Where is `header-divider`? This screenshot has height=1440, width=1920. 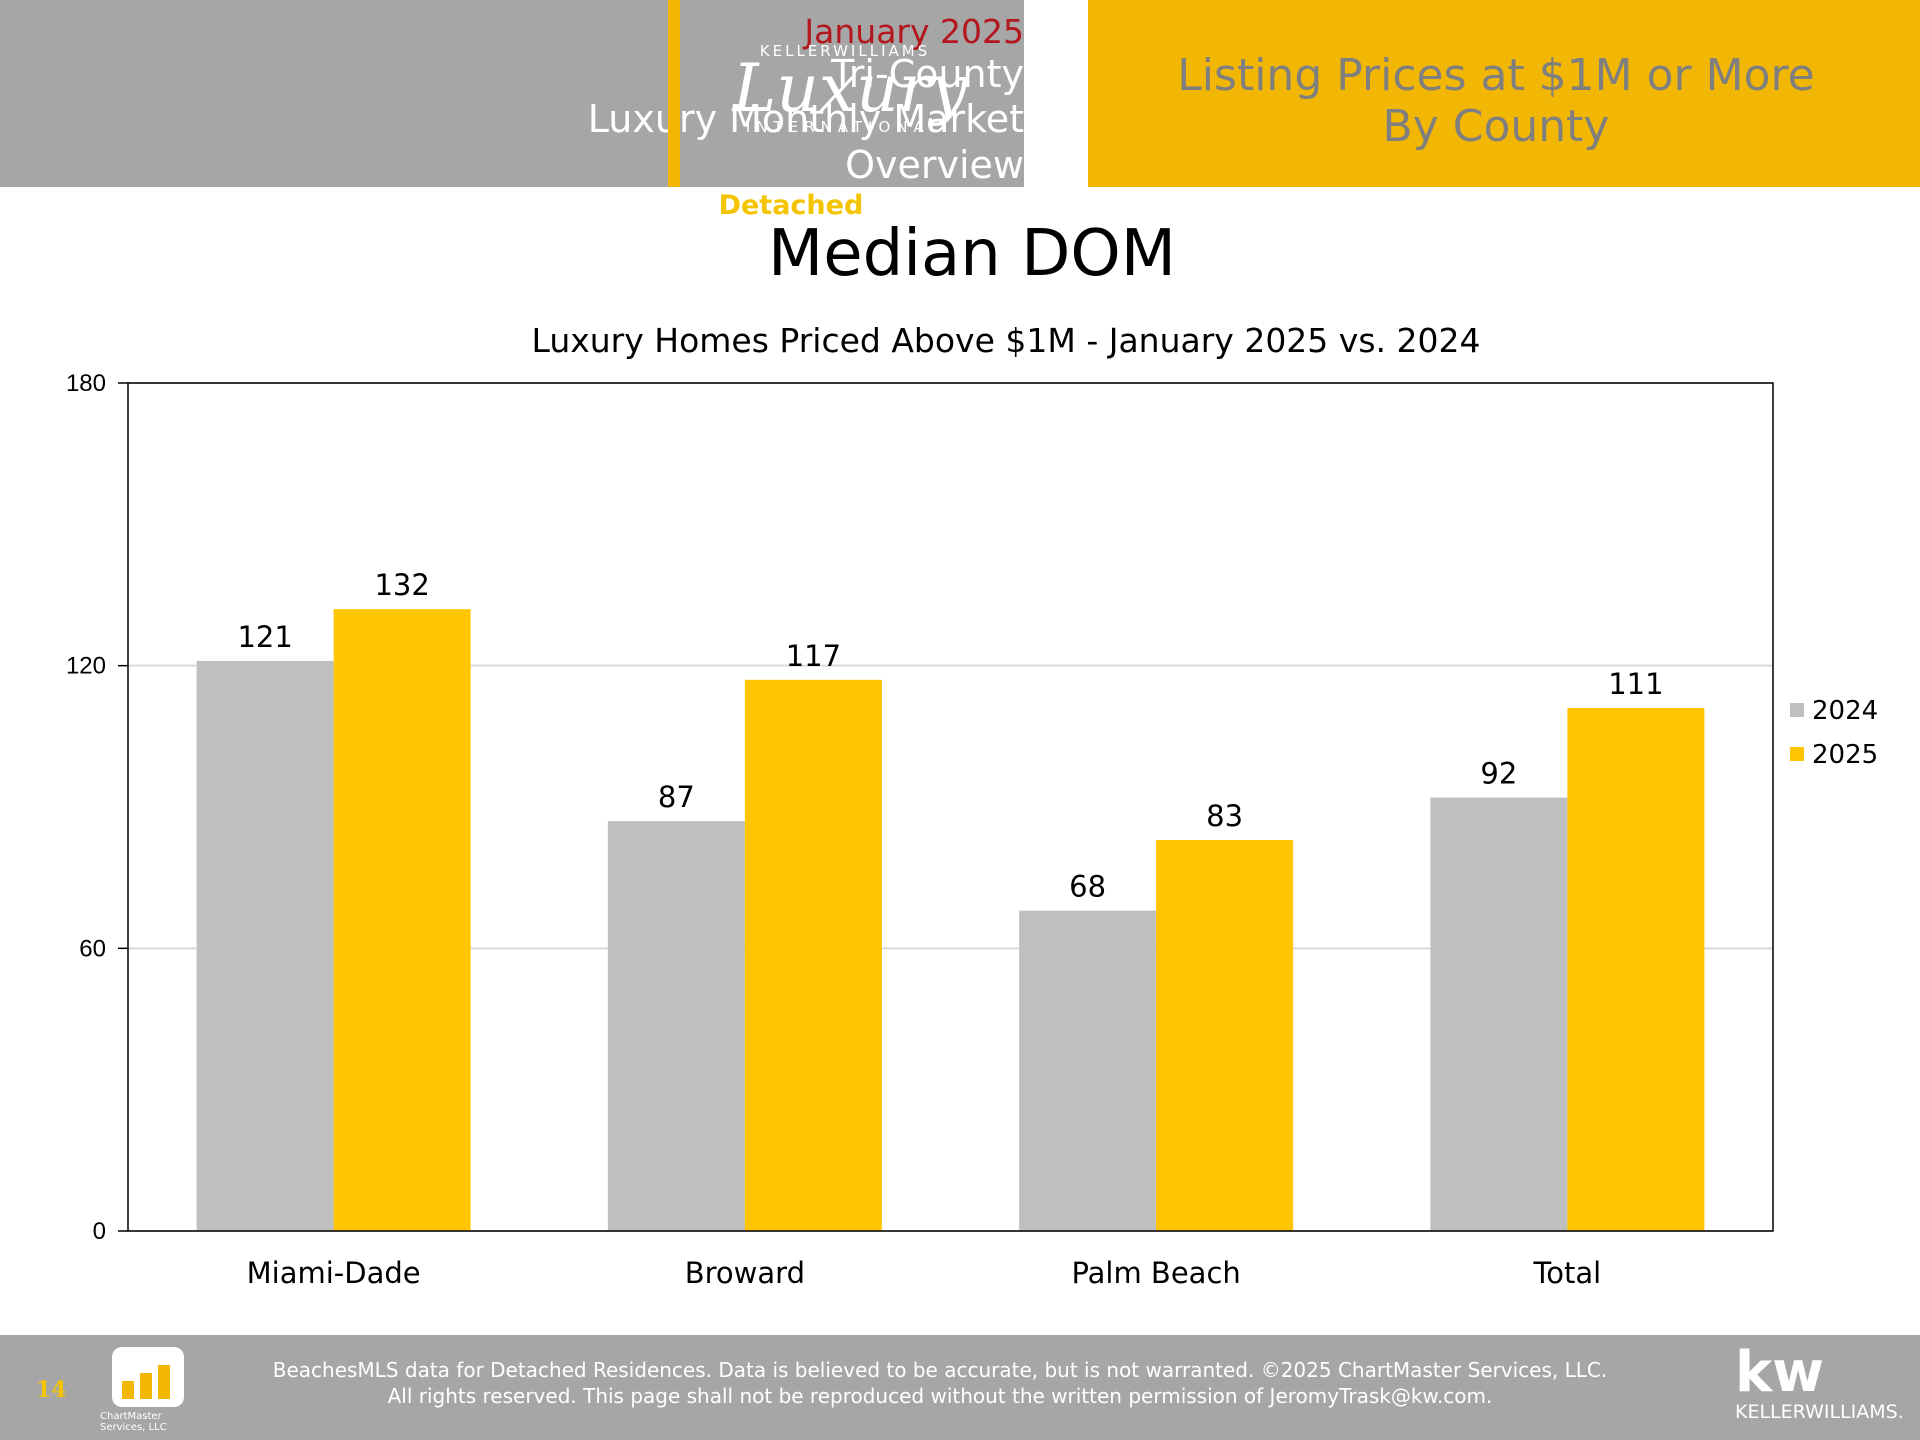
header-divider is located at coordinates (674, 93).